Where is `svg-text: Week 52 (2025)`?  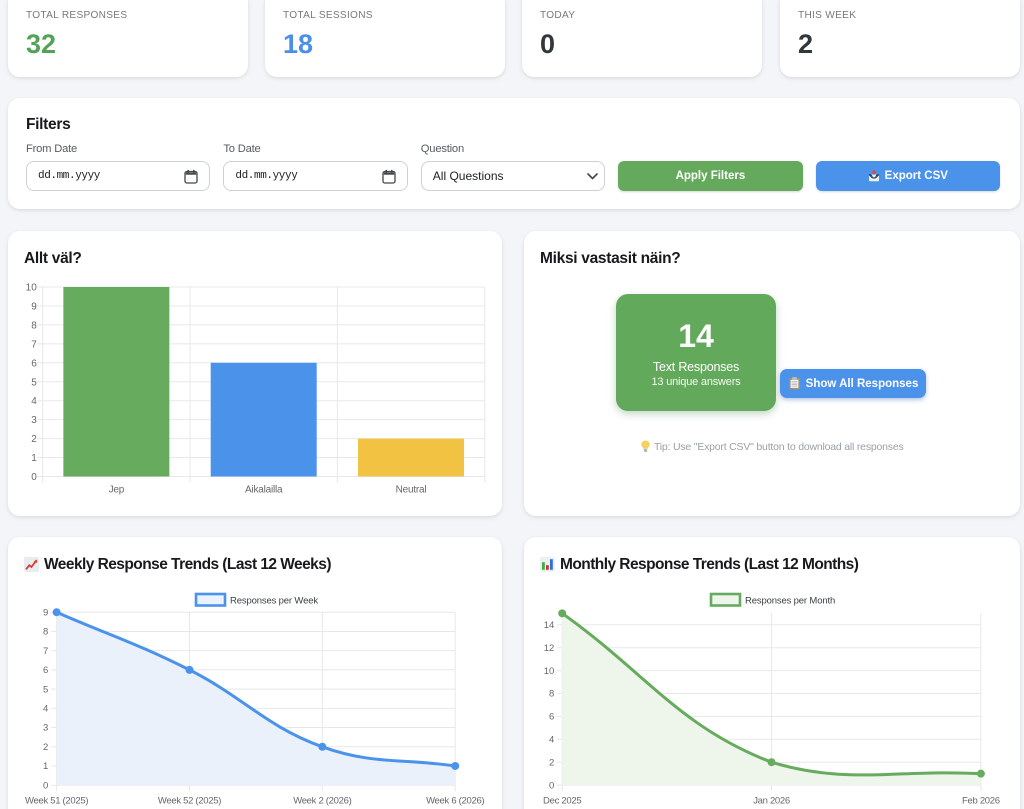 svg-text: Week 52 (2025) is located at coordinates (189, 801).